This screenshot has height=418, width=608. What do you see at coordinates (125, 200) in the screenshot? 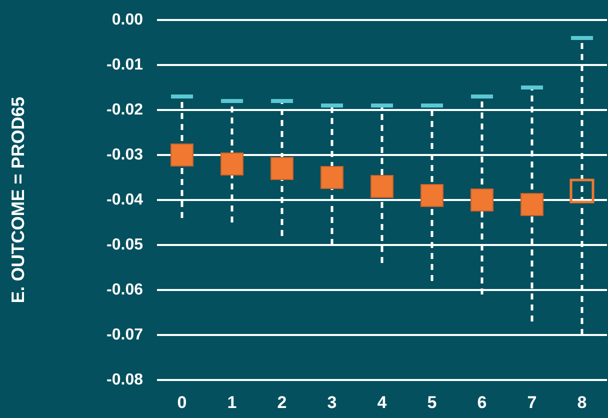
I see `y-tick-label: -0.04` at bounding box center [125, 200].